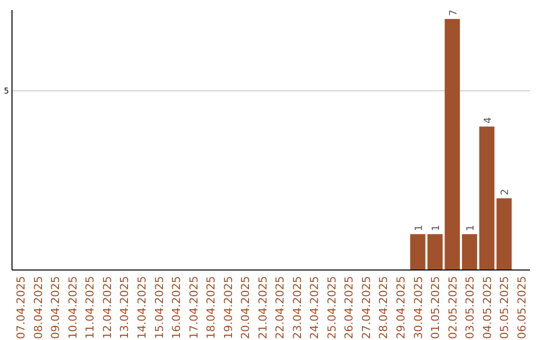  Describe the element at coordinates (125, 307) in the screenshot. I see `x-tick-label: 13.04.2025` at that location.